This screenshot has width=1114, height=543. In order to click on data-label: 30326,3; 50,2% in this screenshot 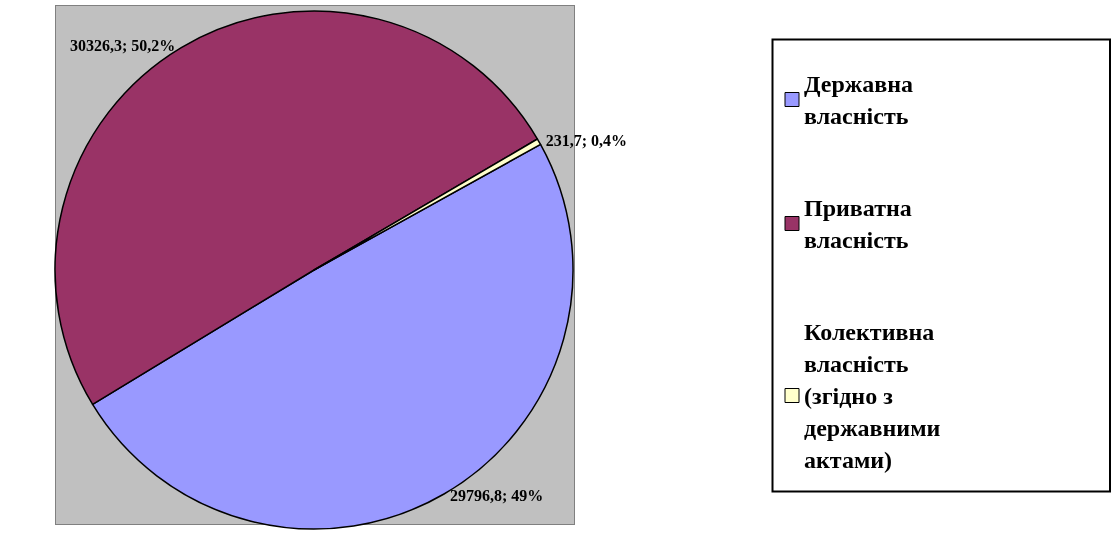, I will do `click(122, 46)`.